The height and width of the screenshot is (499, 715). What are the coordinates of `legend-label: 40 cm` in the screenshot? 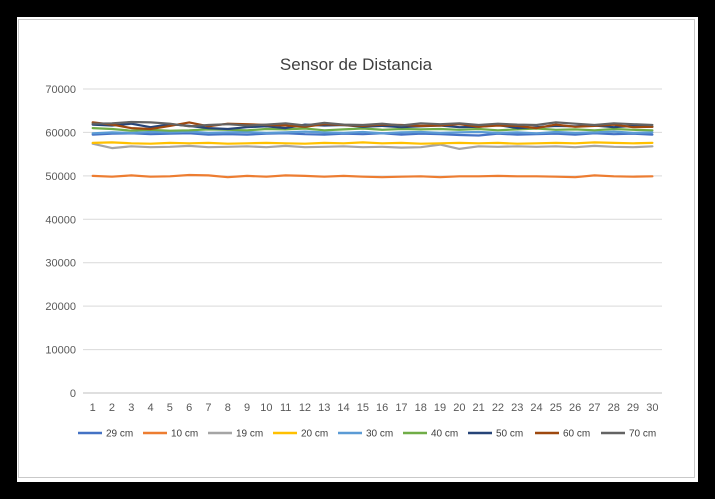 It's located at (444, 434).